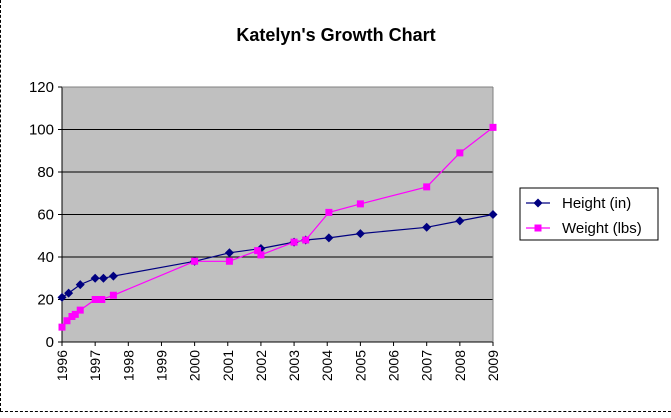 The height and width of the screenshot is (418, 671). Describe the element at coordinates (45, 300) in the screenshot. I see `y-tick-label: 20` at that location.